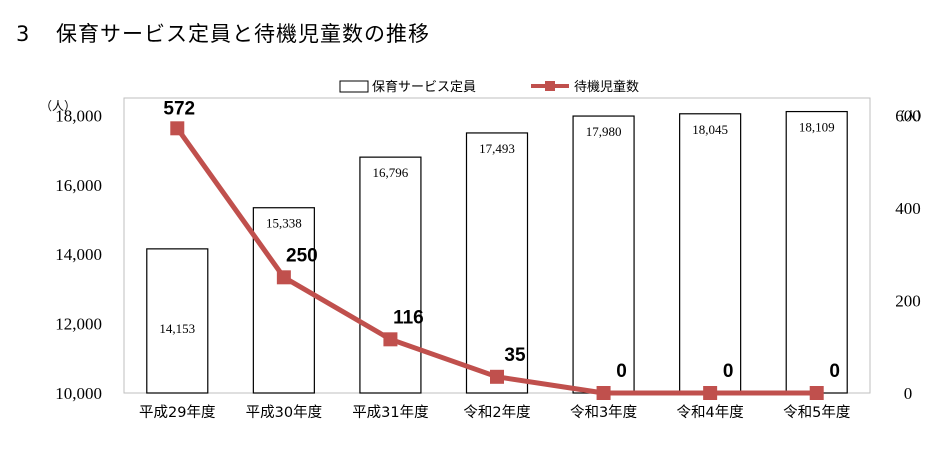  Describe the element at coordinates (817, 127) in the screenshot. I see `bar-value-label: 18,109` at that location.